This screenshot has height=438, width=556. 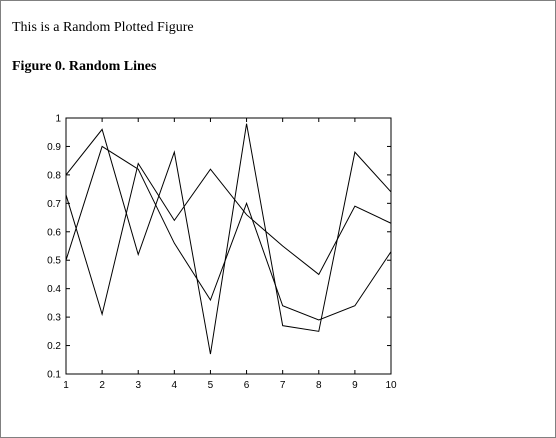 I want to click on y-tick-label: 0.1, so click(x=54, y=375).